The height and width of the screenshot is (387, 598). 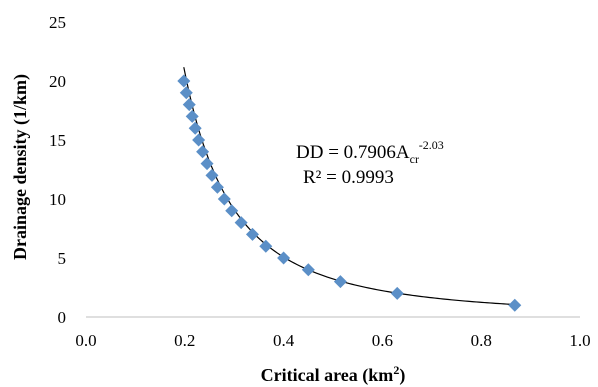 I want to click on y-axis-title: Drainage density (1/km), so click(x=20, y=167).